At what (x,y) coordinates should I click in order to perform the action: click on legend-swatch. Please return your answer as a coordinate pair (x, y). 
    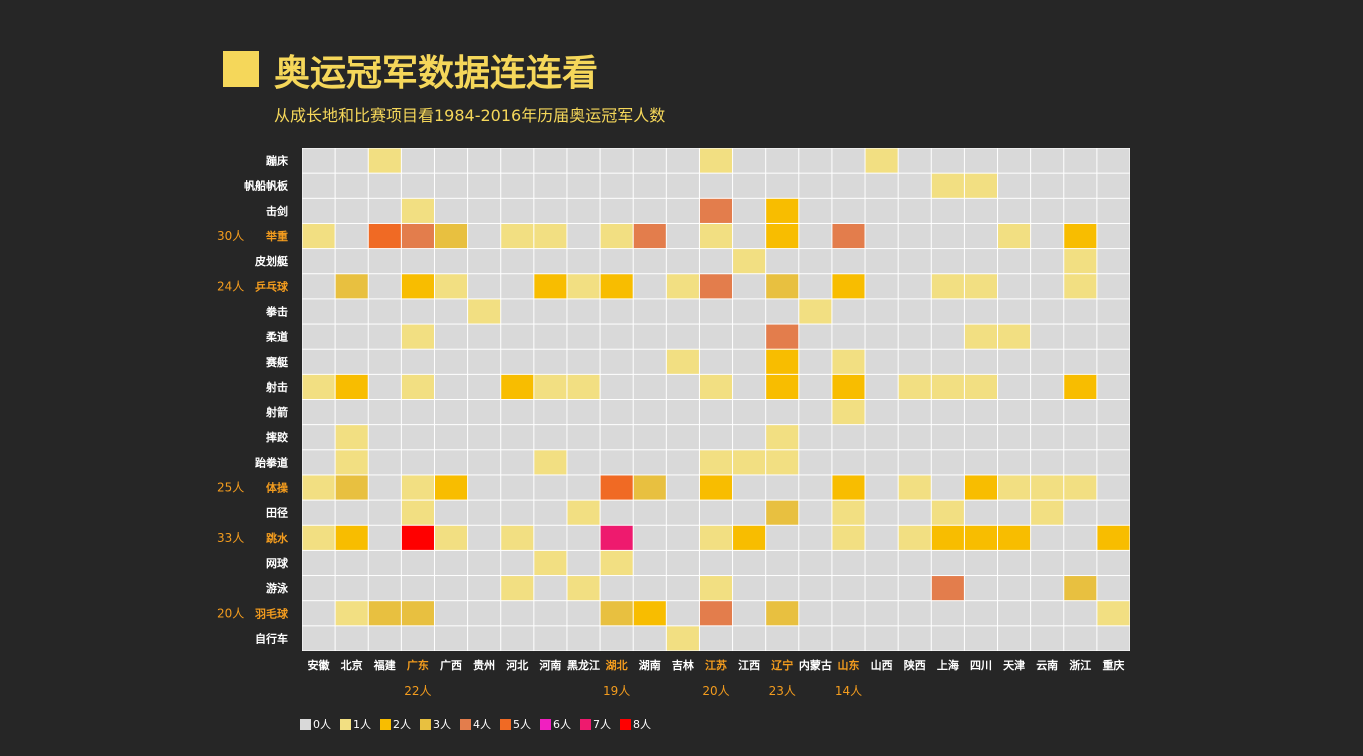
    Looking at the image, I should click on (425, 724).